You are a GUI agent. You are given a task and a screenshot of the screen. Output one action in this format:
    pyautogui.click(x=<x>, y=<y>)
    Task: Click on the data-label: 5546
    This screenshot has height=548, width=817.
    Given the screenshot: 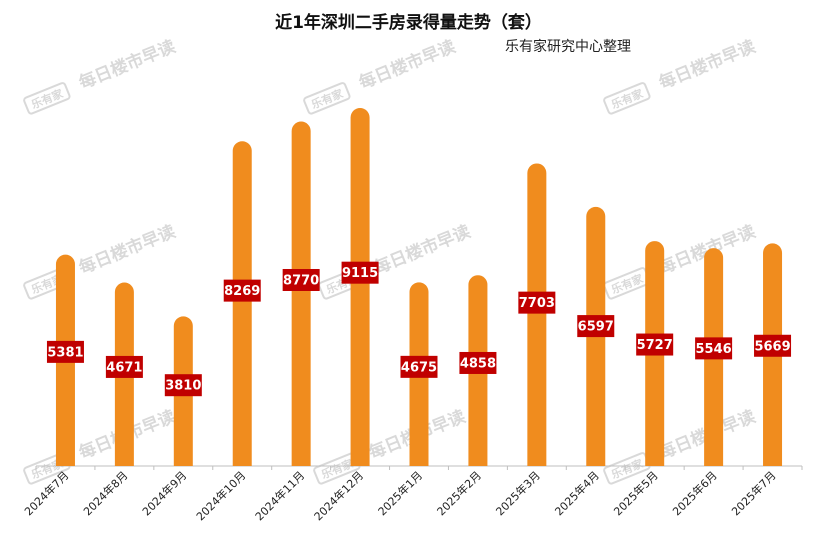 What is the action you would take?
    pyautogui.click(x=714, y=349)
    